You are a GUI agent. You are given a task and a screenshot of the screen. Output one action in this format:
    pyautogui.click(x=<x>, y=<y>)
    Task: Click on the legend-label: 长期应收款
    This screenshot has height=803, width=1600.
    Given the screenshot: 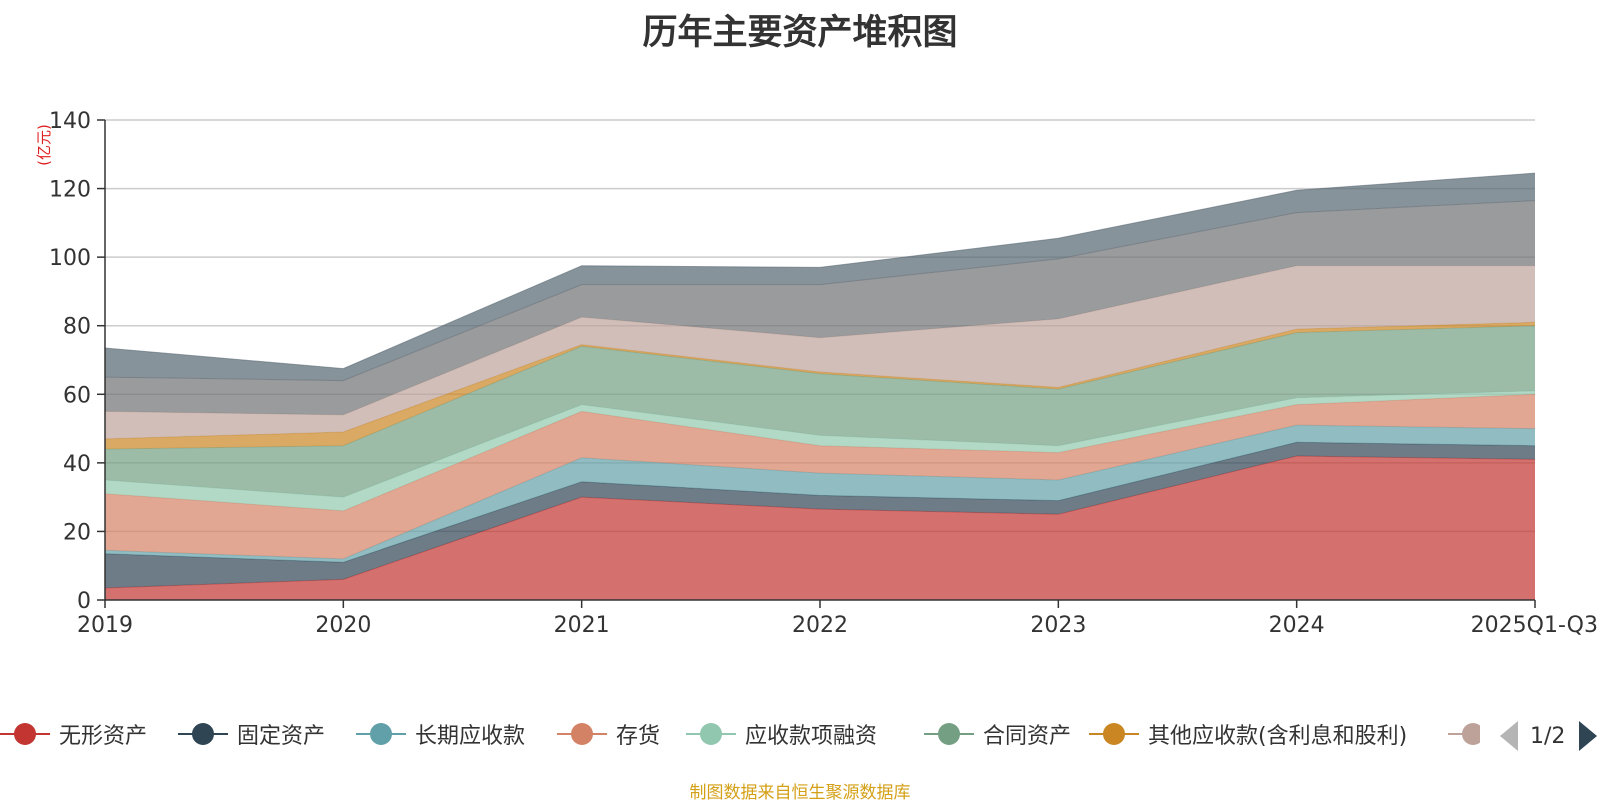 What is the action you would take?
    pyautogui.click(x=470, y=736)
    